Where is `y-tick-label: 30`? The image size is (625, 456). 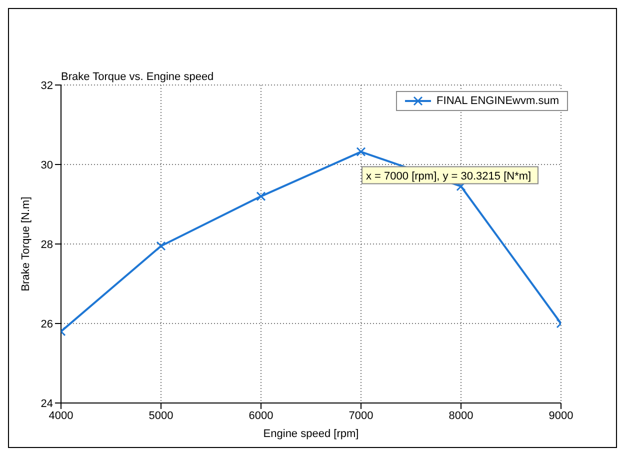
y-tick-label: 30 is located at coordinates (46, 165).